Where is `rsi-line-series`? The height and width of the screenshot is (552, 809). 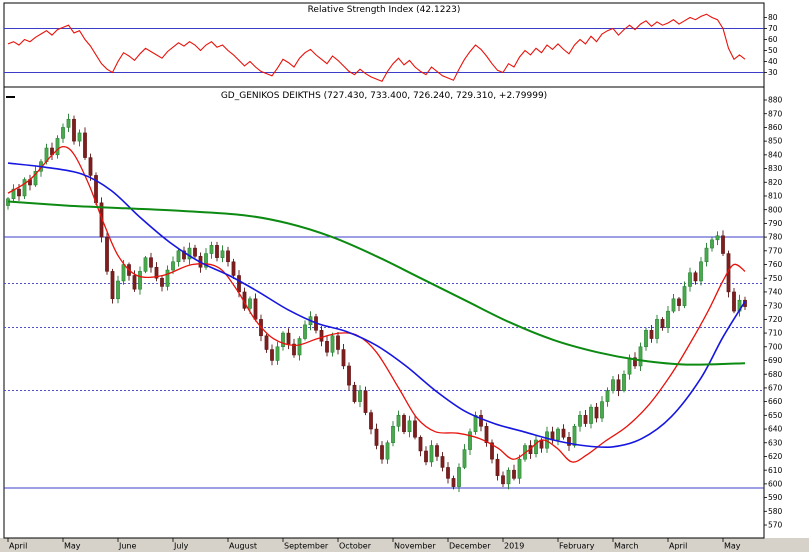
rsi-line-series is located at coordinates (376, 47).